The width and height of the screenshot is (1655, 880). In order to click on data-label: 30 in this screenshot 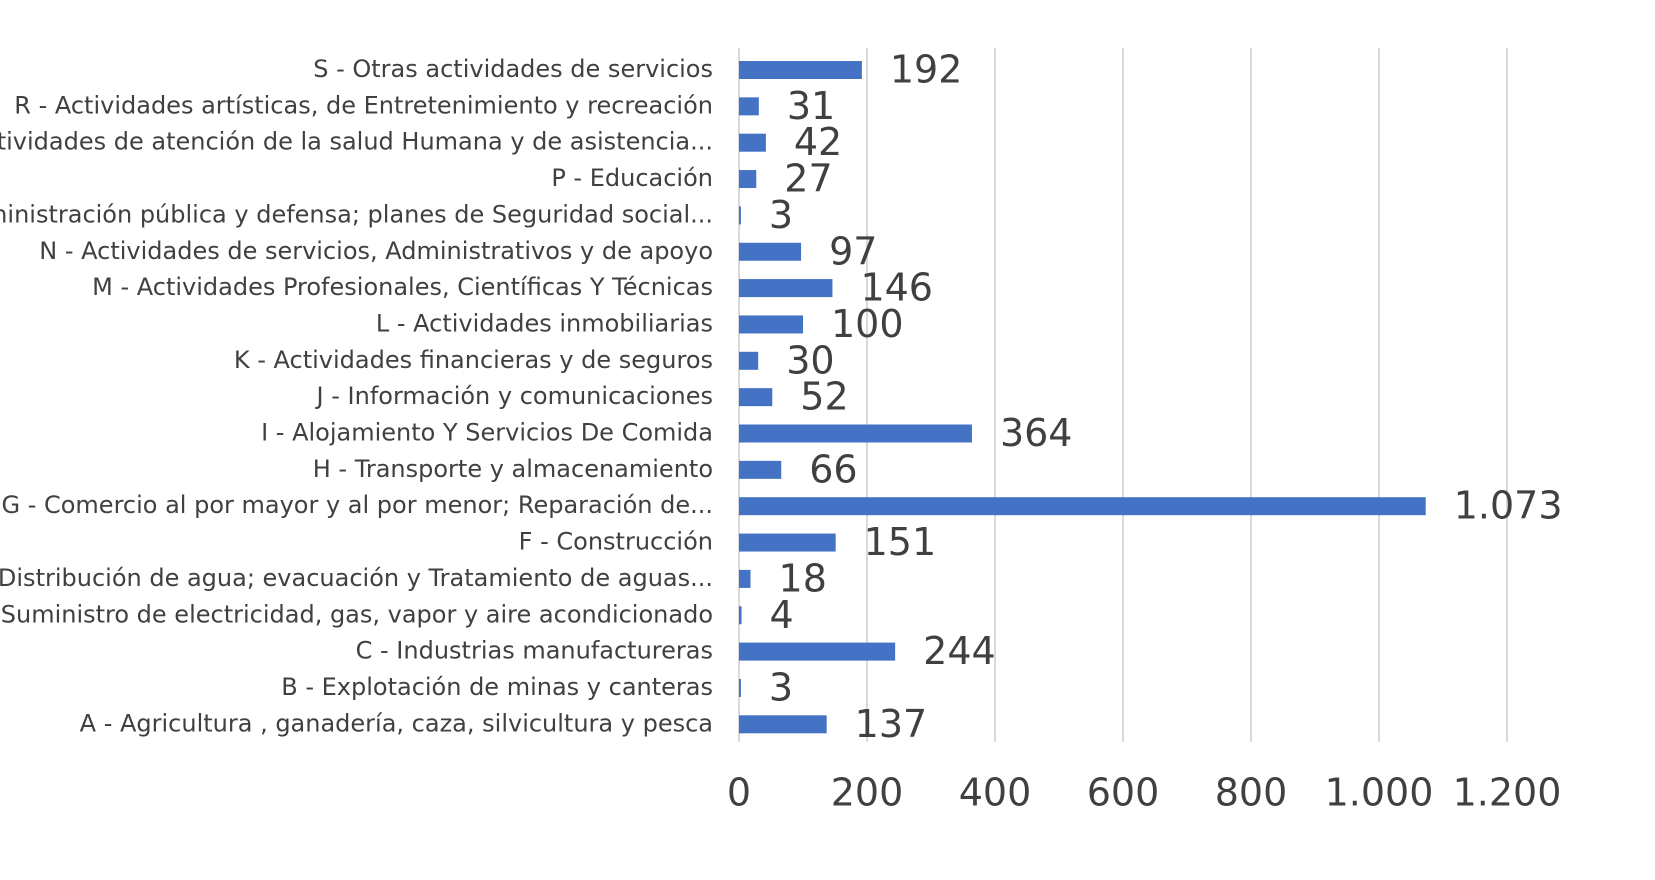, I will do `click(810, 360)`.